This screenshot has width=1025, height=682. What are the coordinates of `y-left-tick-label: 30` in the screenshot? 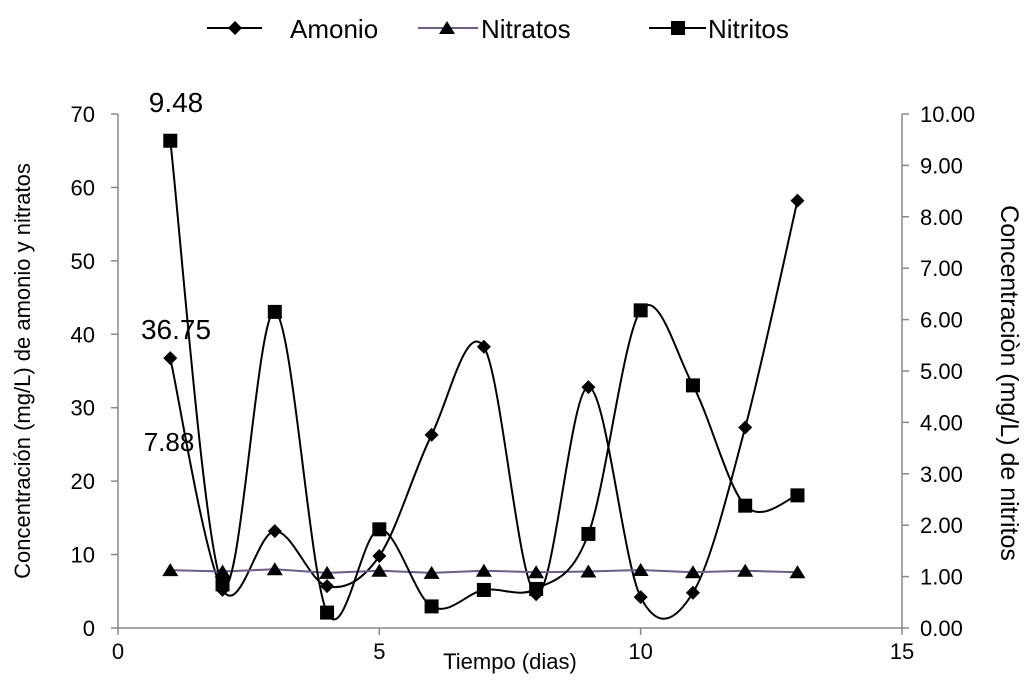 It's located at (83, 408).